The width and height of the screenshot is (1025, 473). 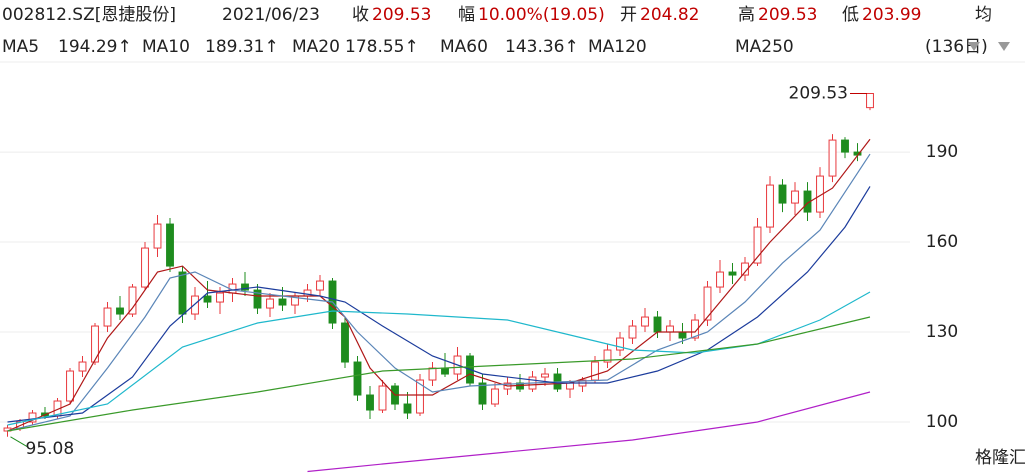 I want to click on legend-name: MA10, so click(x=166, y=47).